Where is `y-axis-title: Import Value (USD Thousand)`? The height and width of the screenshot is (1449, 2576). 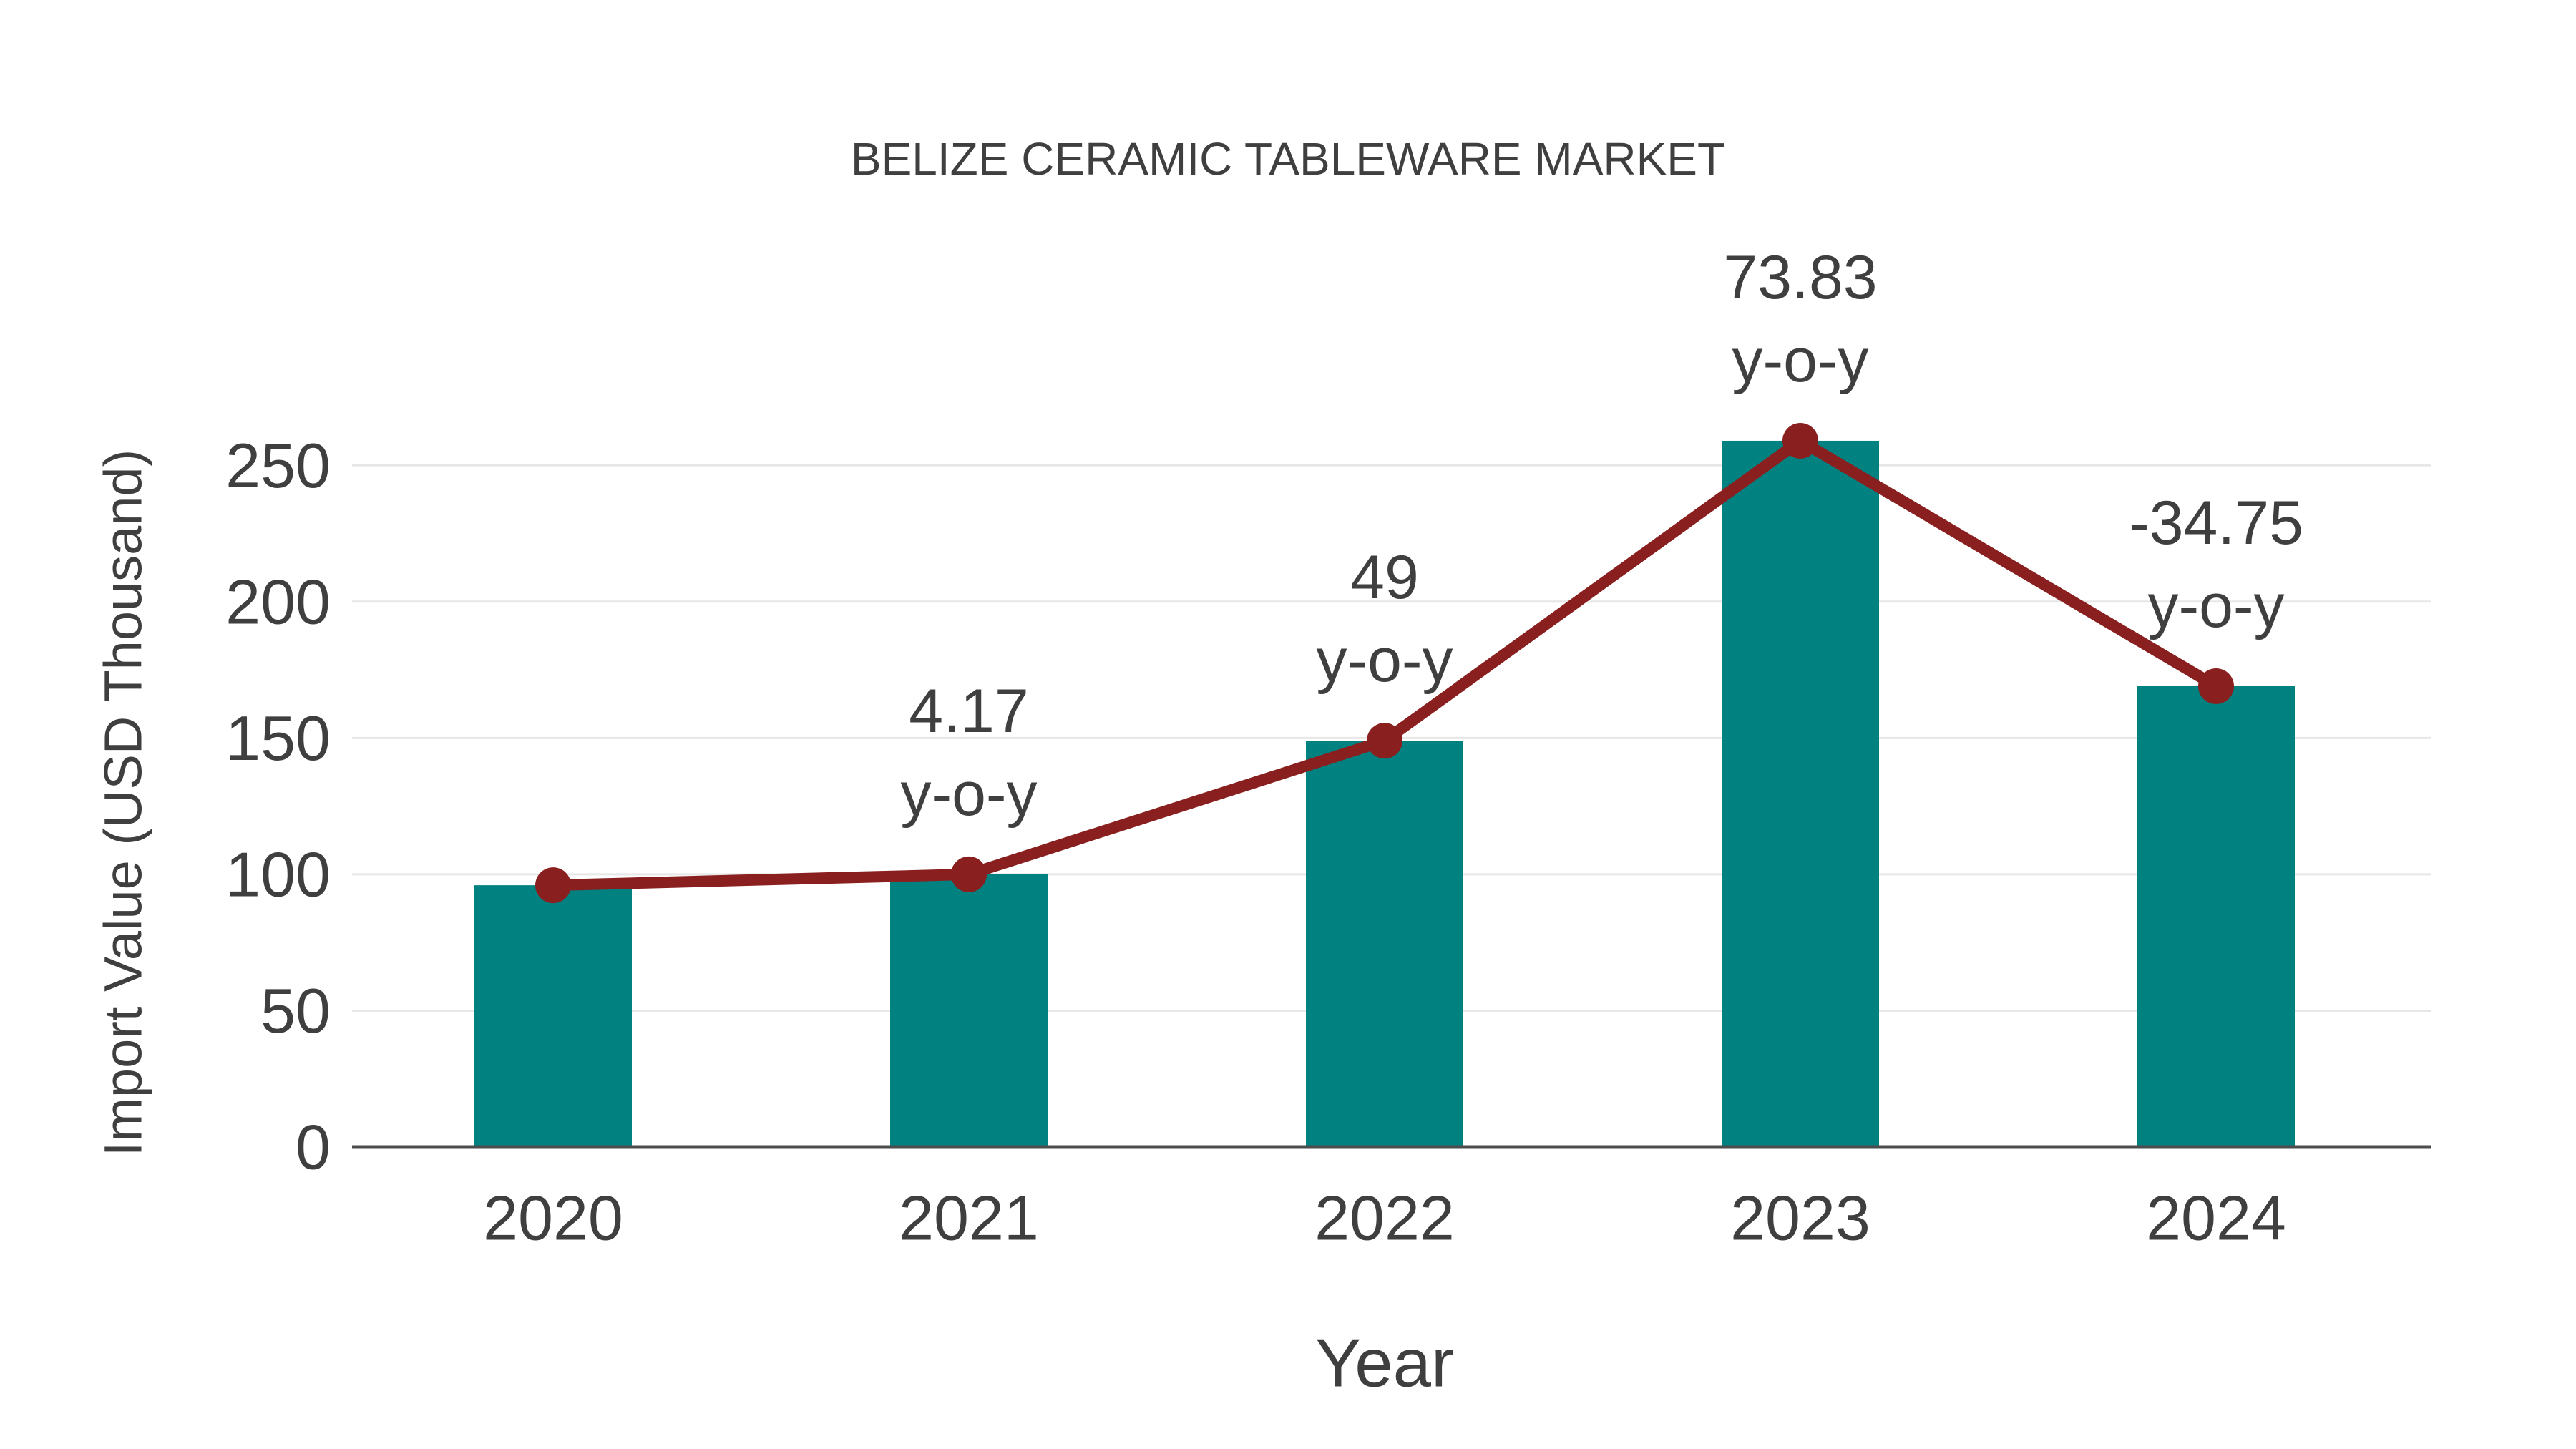 y-axis-title: Import Value (USD Thousand) is located at coordinates (123, 803).